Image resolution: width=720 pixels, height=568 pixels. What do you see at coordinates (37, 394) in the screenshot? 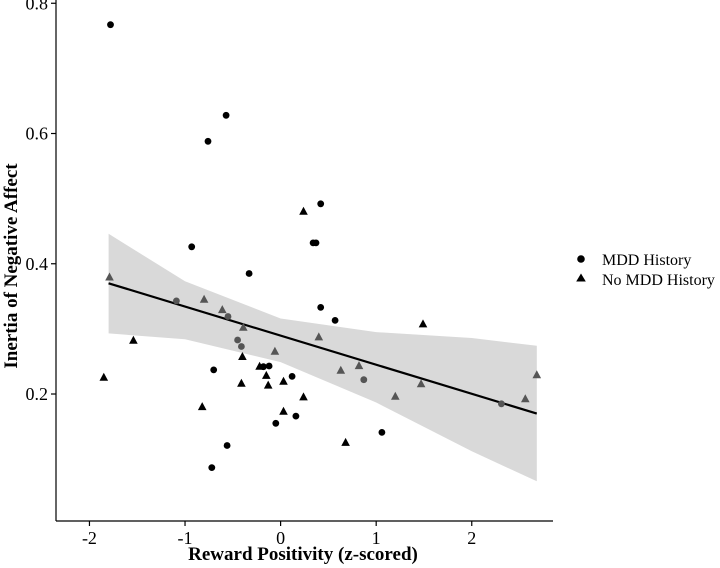
I see `y-tick-label: 0.2` at bounding box center [37, 394].